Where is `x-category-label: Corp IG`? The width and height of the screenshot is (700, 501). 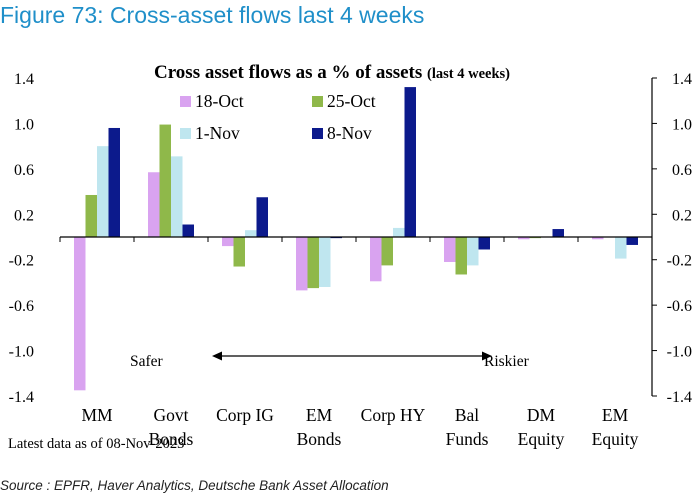
x-category-label: Corp IG is located at coordinates (245, 415).